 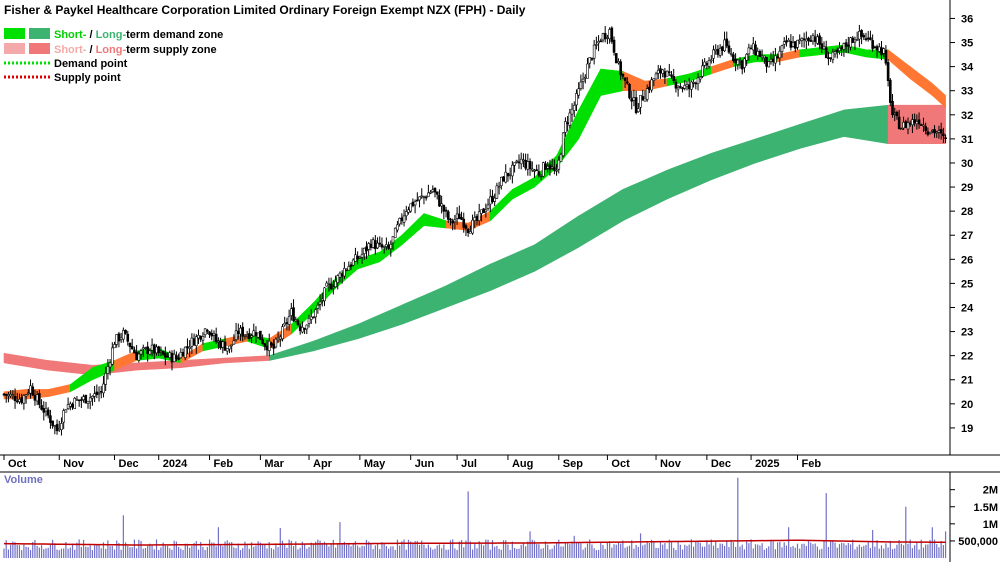 I want to click on short-term-band-segment-supply, so click(x=939, y=95).